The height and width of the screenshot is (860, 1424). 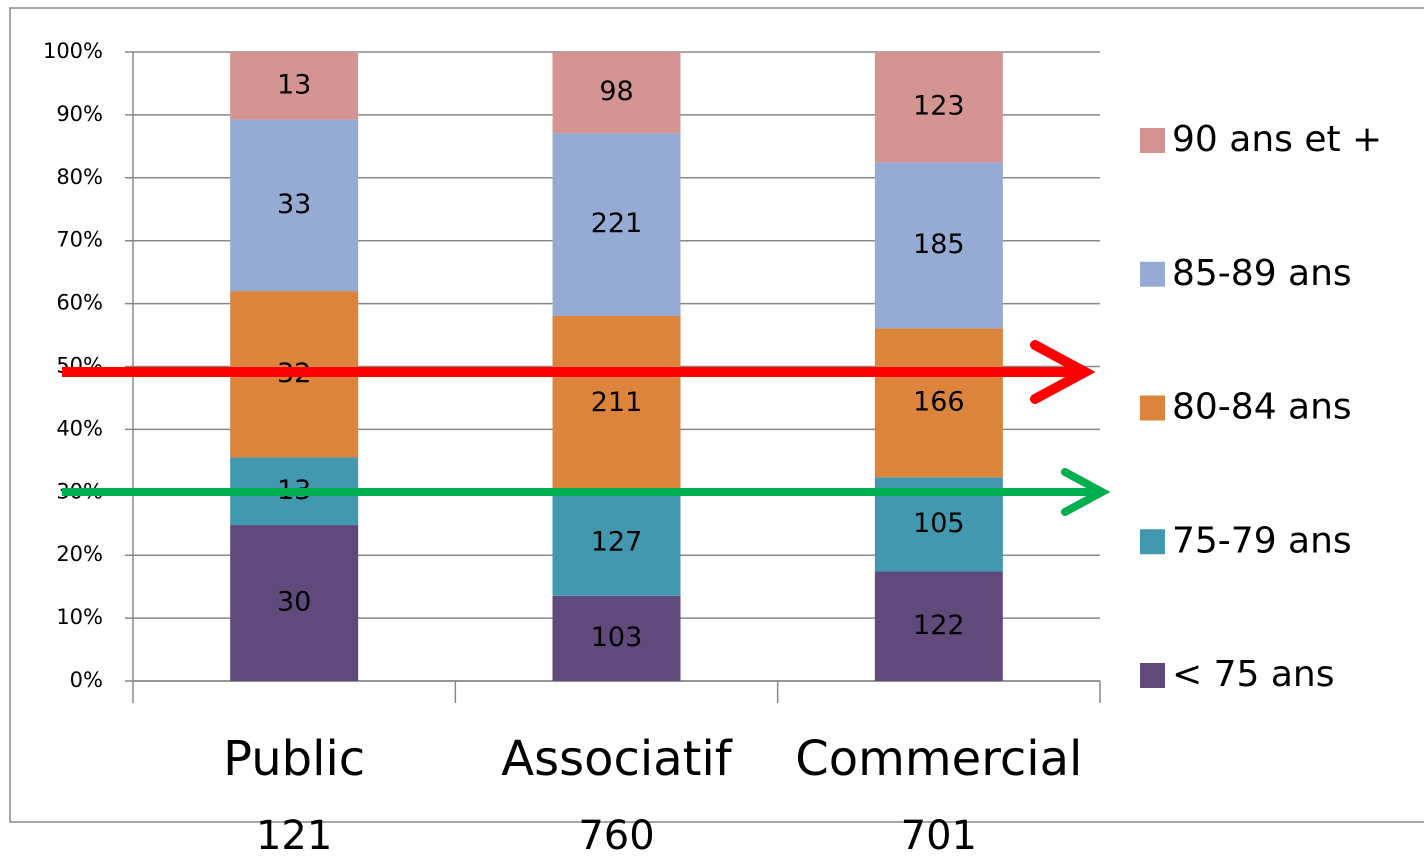 I want to click on category-total: 121, so click(x=294, y=836).